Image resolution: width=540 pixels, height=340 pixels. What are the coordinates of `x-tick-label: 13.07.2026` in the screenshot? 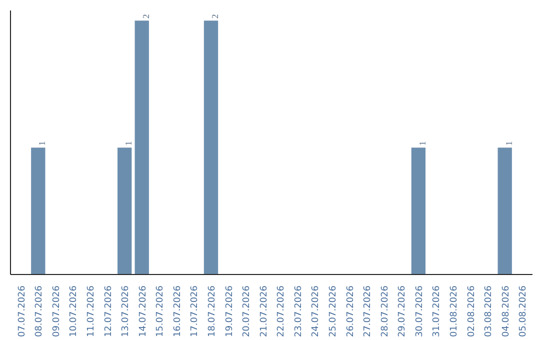 It's located at (126, 311).